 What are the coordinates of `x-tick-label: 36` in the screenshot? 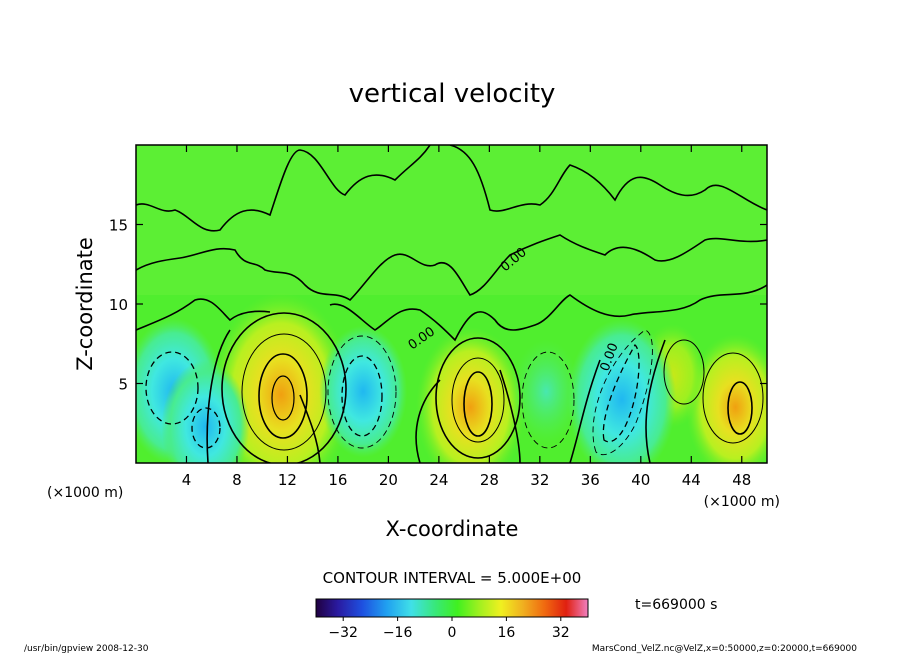 It's located at (590, 480).